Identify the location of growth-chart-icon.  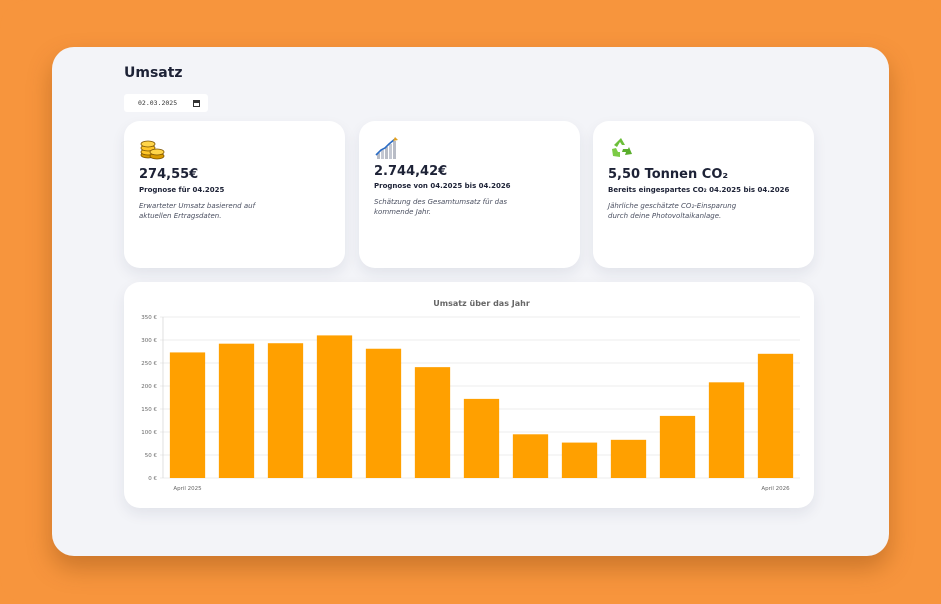
(386, 148).